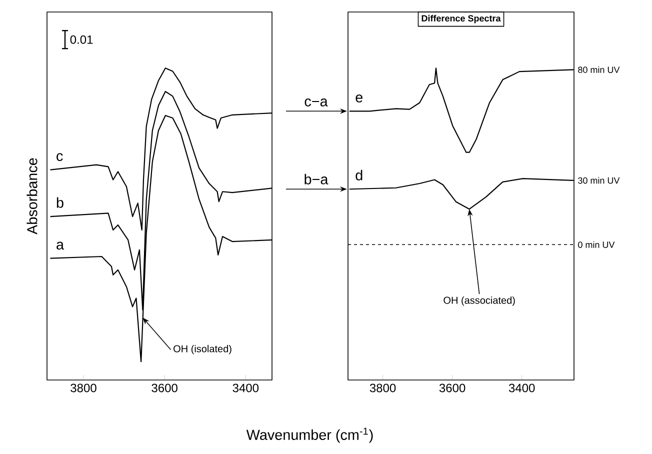 The image size is (652, 454). What do you see at coordinates (60, 246) in the screenshot?
I see `series-label: a` at bounding box center [60, 246].